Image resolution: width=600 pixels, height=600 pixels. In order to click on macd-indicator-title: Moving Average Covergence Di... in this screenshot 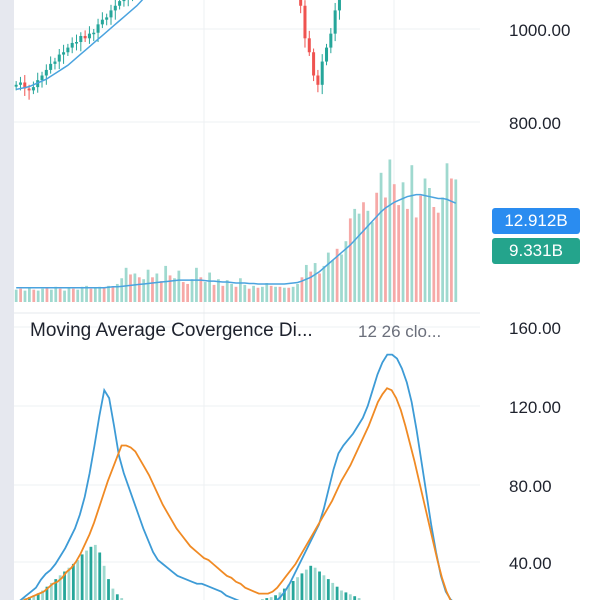, I will do `click(171, 330)`.